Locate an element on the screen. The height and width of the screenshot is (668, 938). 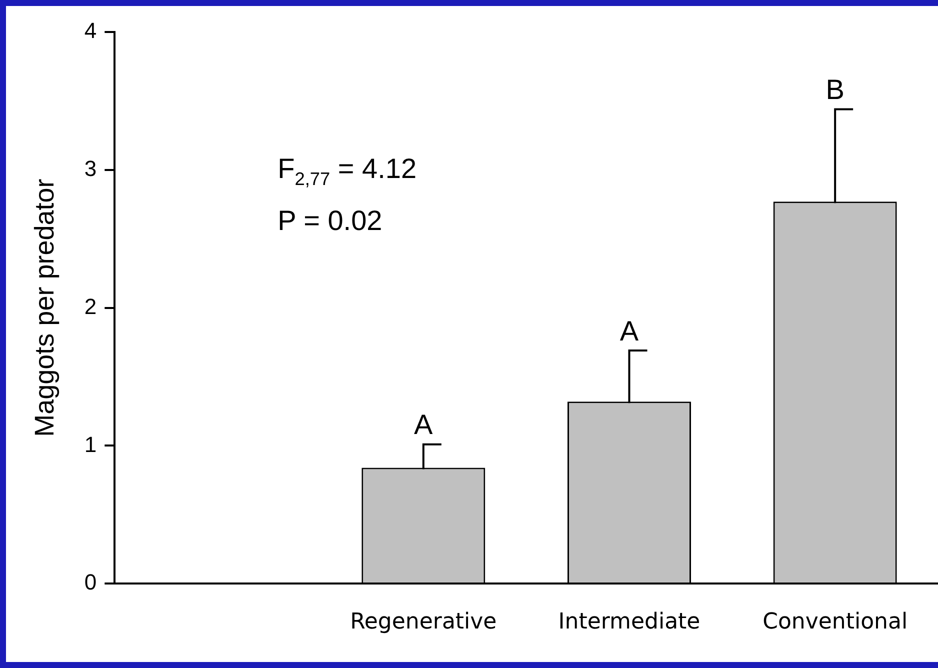
x-tick-label: Regenerative is located at coordinates (423, 622).